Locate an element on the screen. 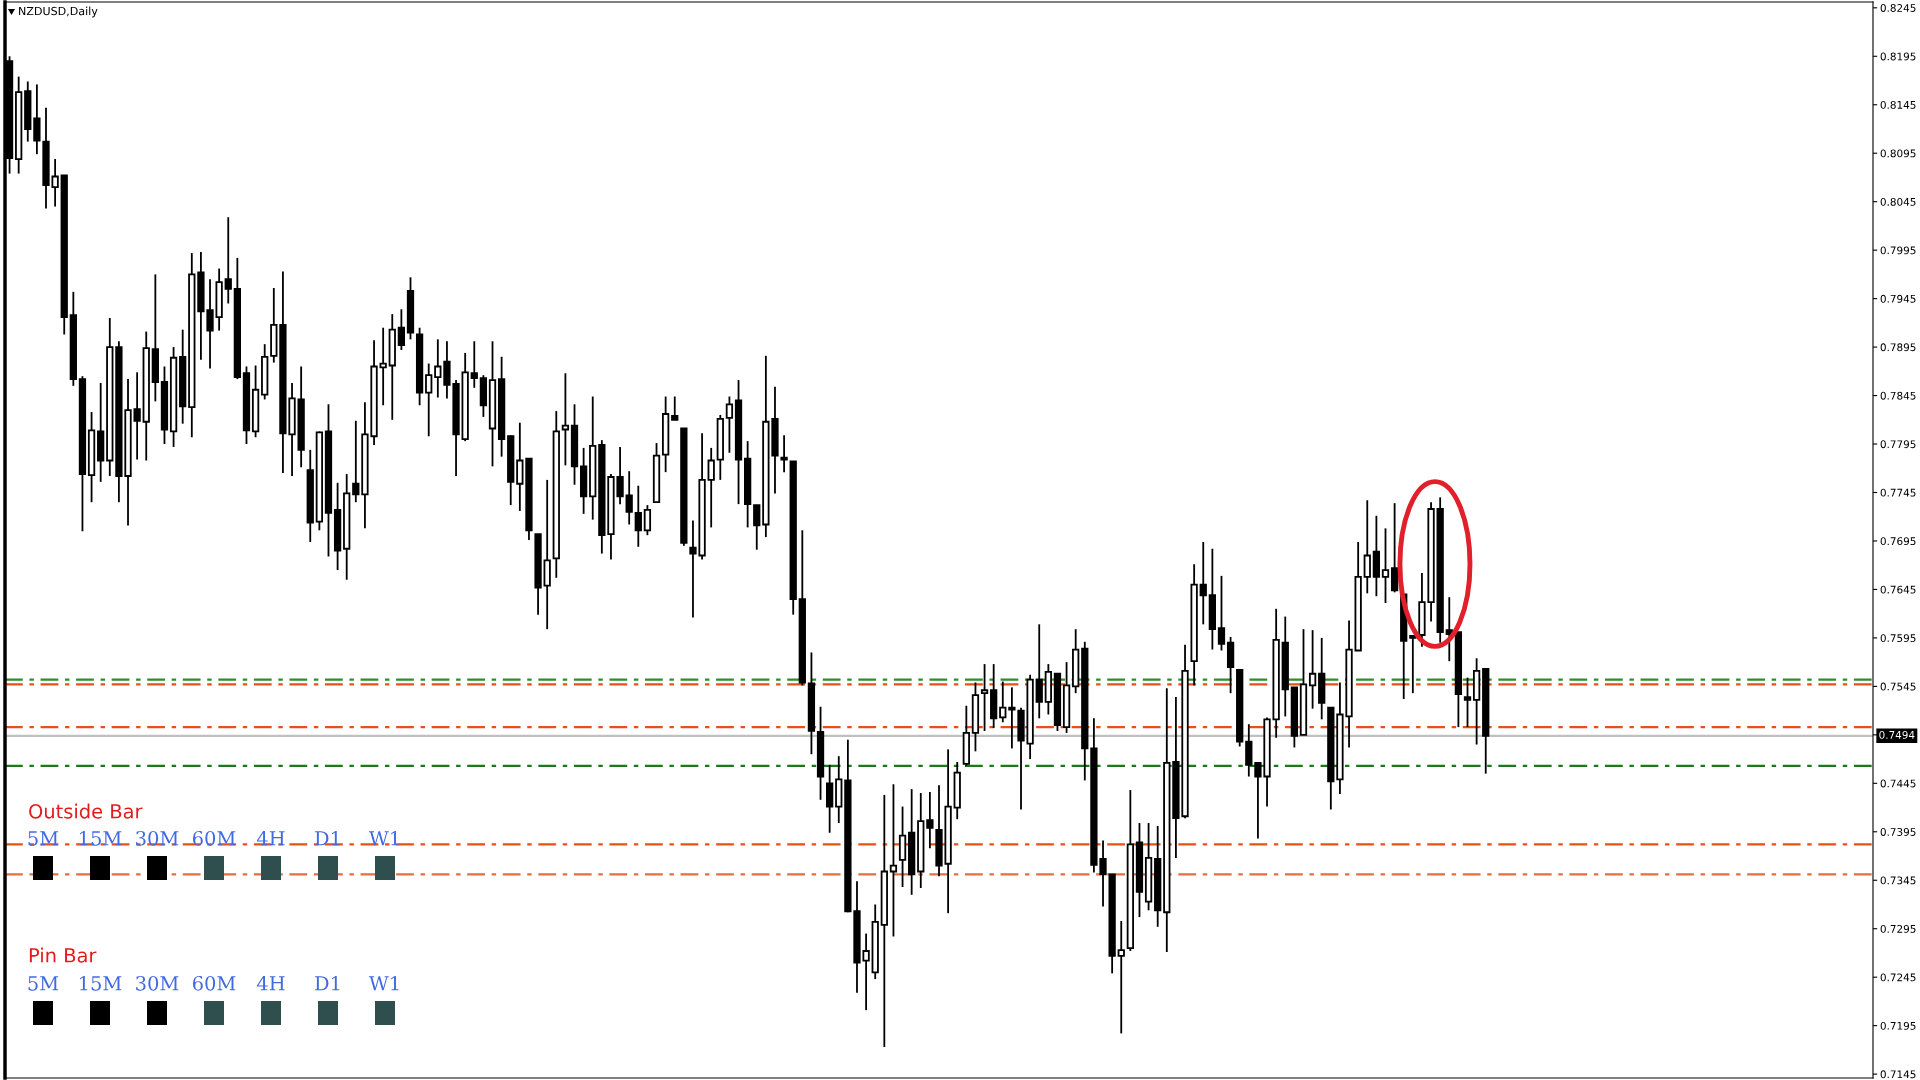  y-tick-label: 0.8045 is located at coordinates (1898, 201).